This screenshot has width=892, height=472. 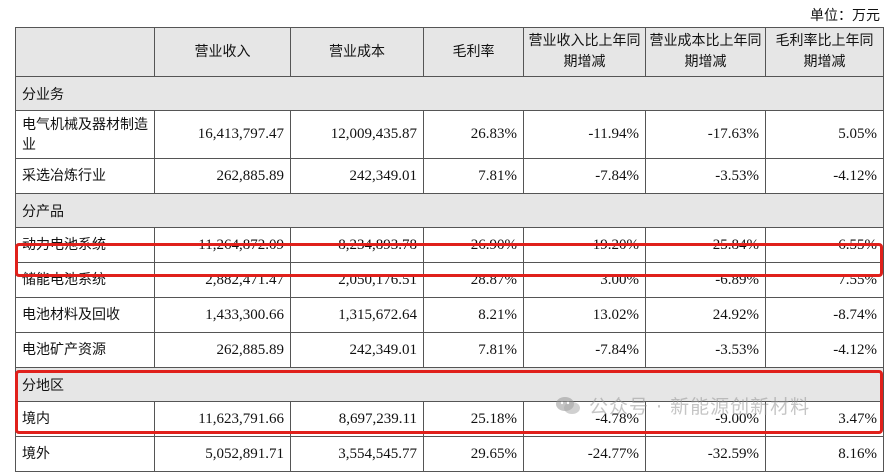 I want to click on margin-cell: 25.18%, so click(x=473, y=419).